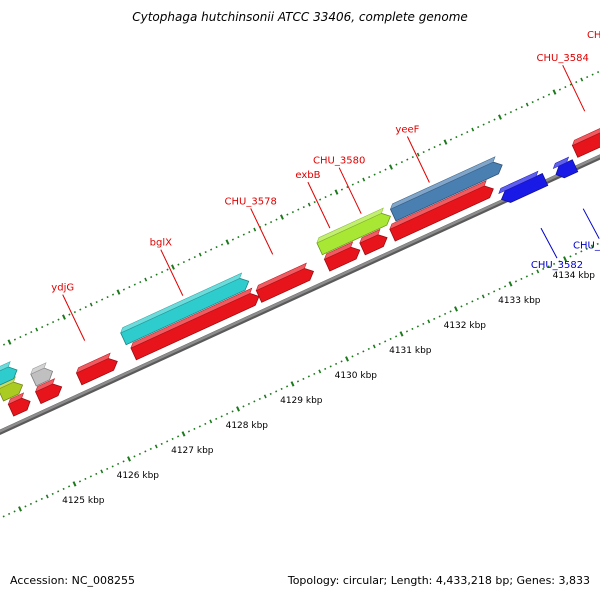 The width and height of the screenshot is (600, 600). I want to click on gene-3-gene-arrow, so click(49, 391).